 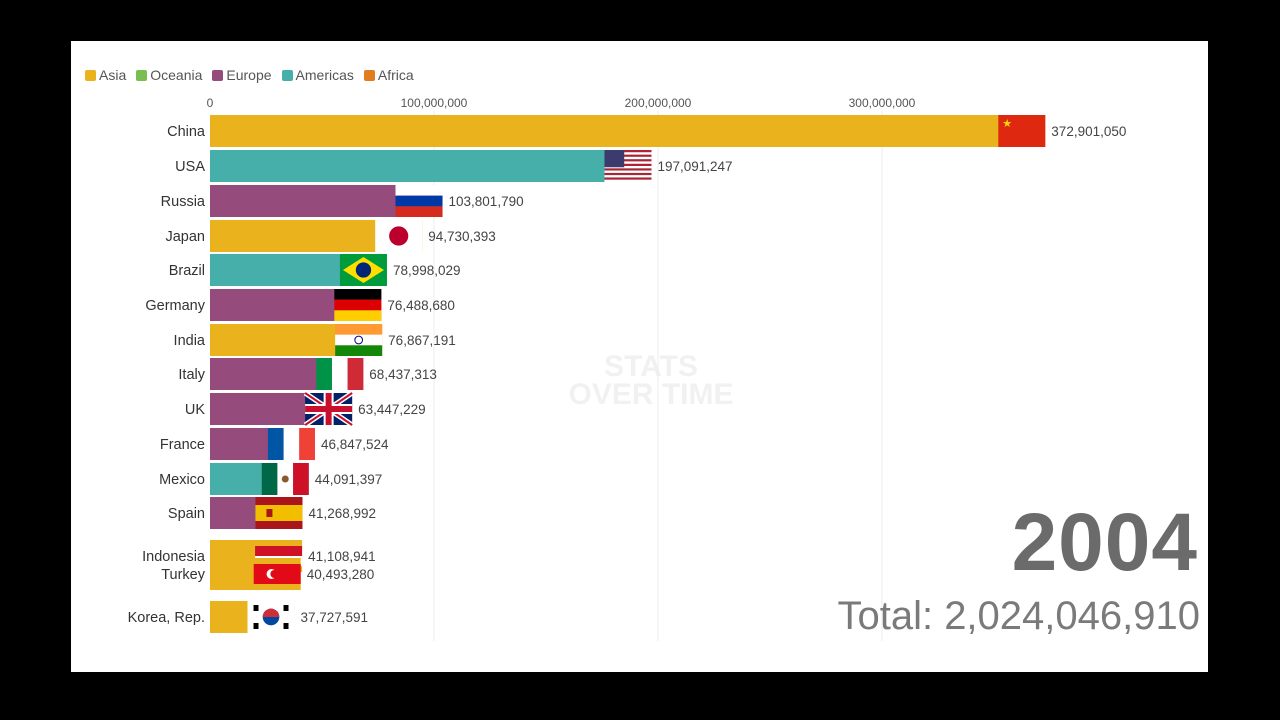 What do you see at coordinates (186, 132) in the screenshot?
I see `country-label: China` at bounding box center [186, 132].